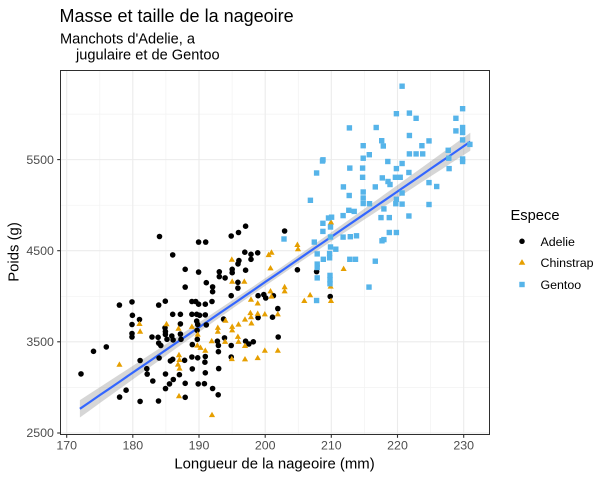  What do you see at coordinates (40, 160) in the screenshot?
I see `svg-text: 5500` at bounding box center [40, 160].